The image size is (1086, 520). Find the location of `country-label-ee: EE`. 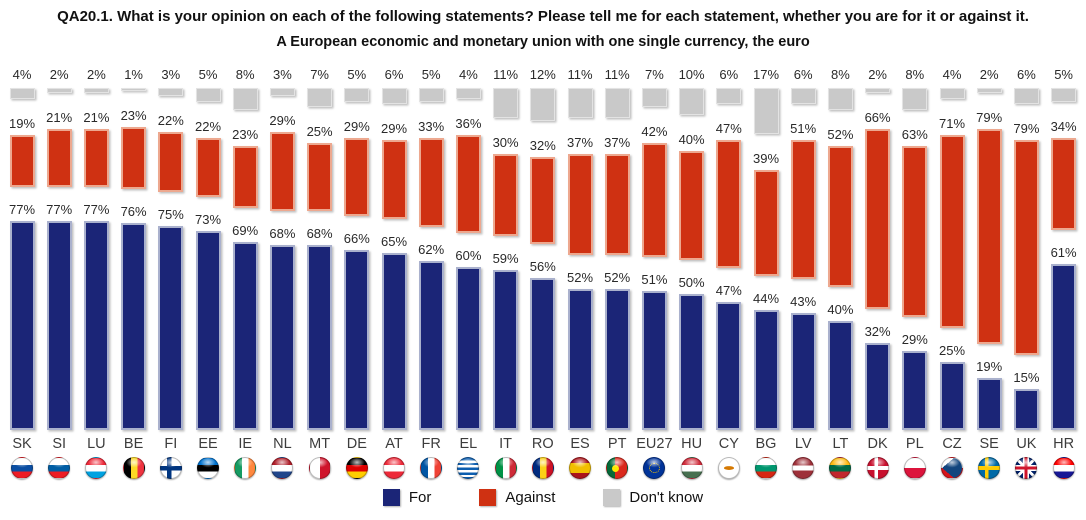

country-label-ee: EE is located at coordinates (208, 444).